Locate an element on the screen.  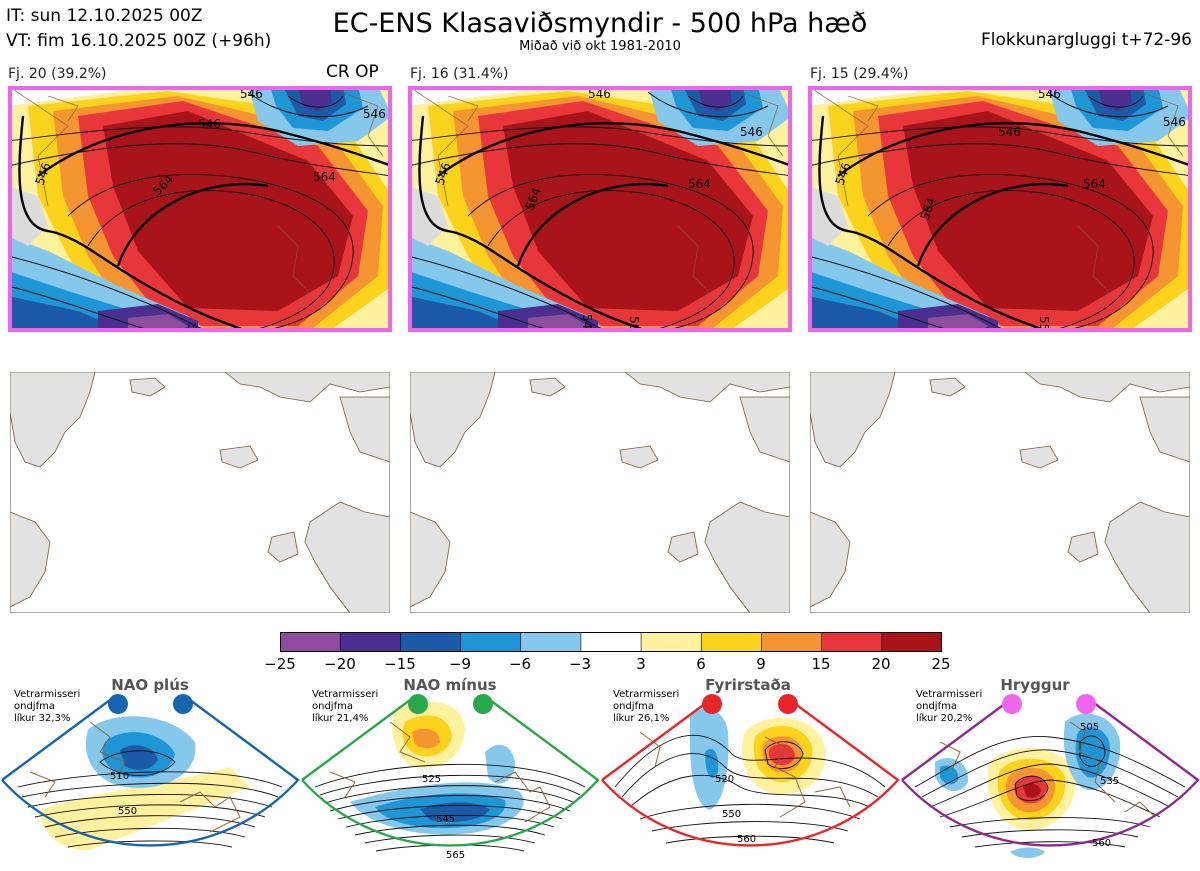
regime-info-nao-plus: Vetrarmisseri ondjfma líkur 32,3% is located at coordinates (47, 706).